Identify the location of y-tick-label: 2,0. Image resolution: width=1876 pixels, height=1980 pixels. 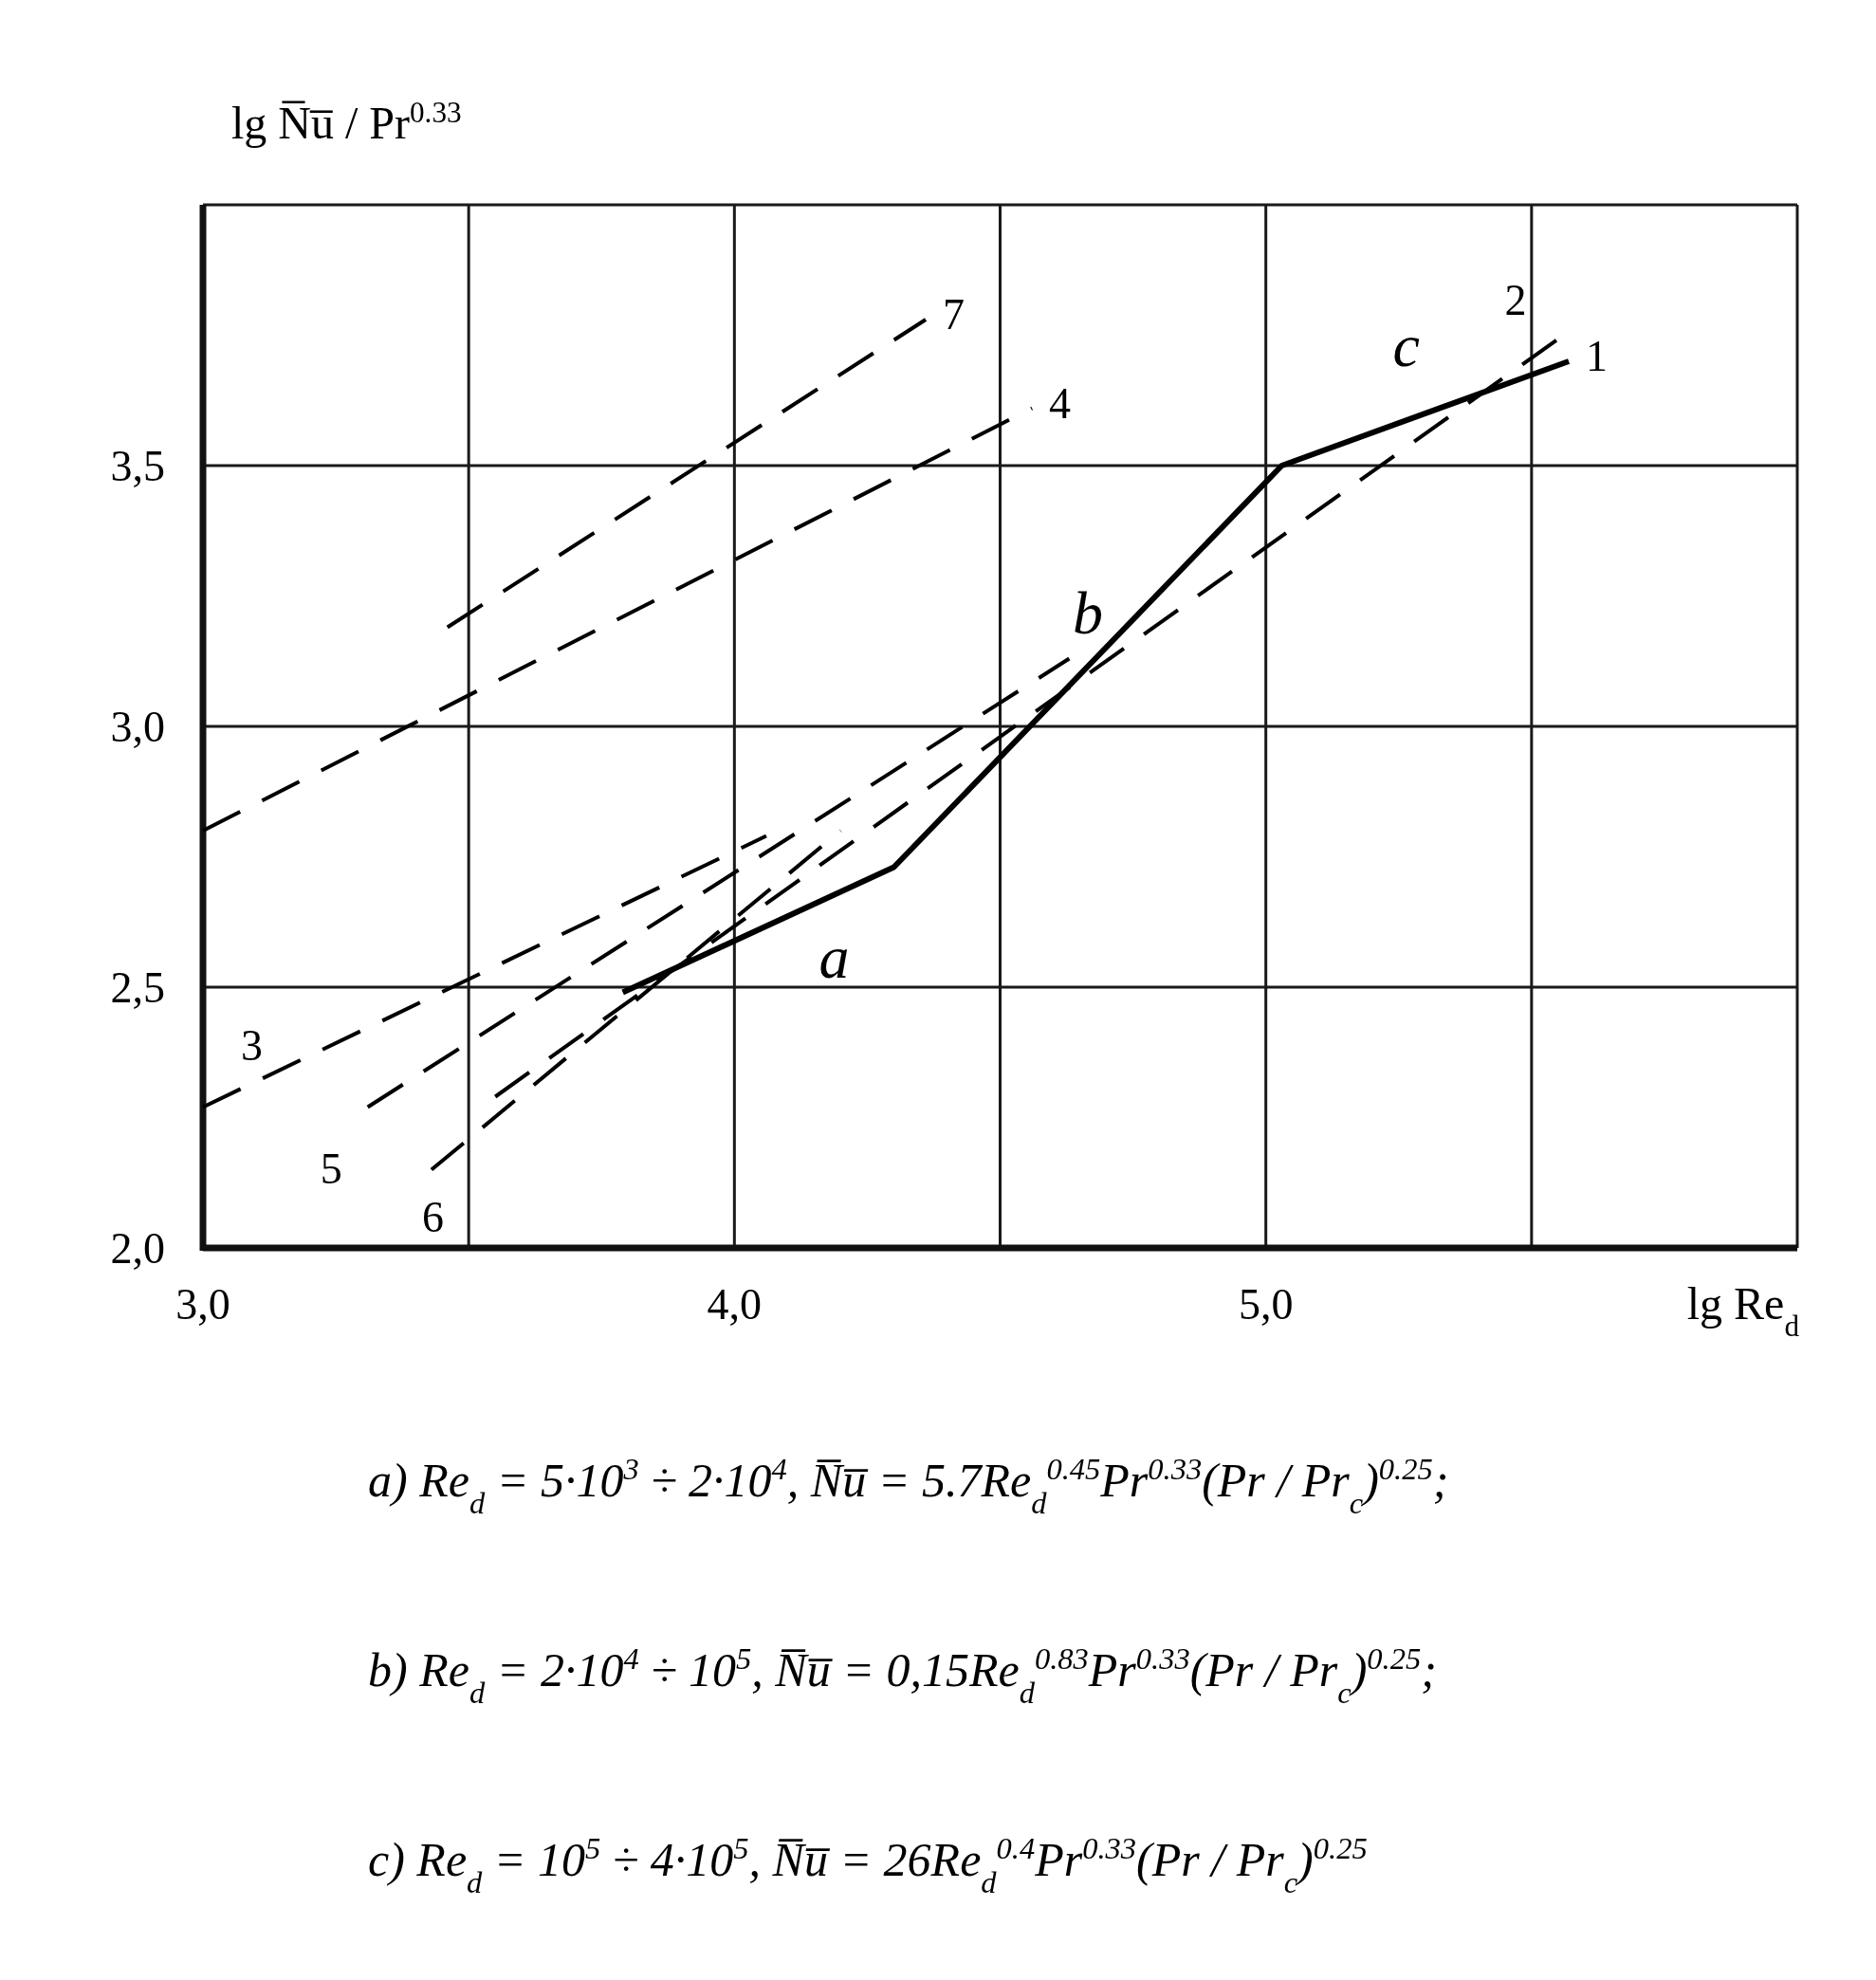
(137, 1248).